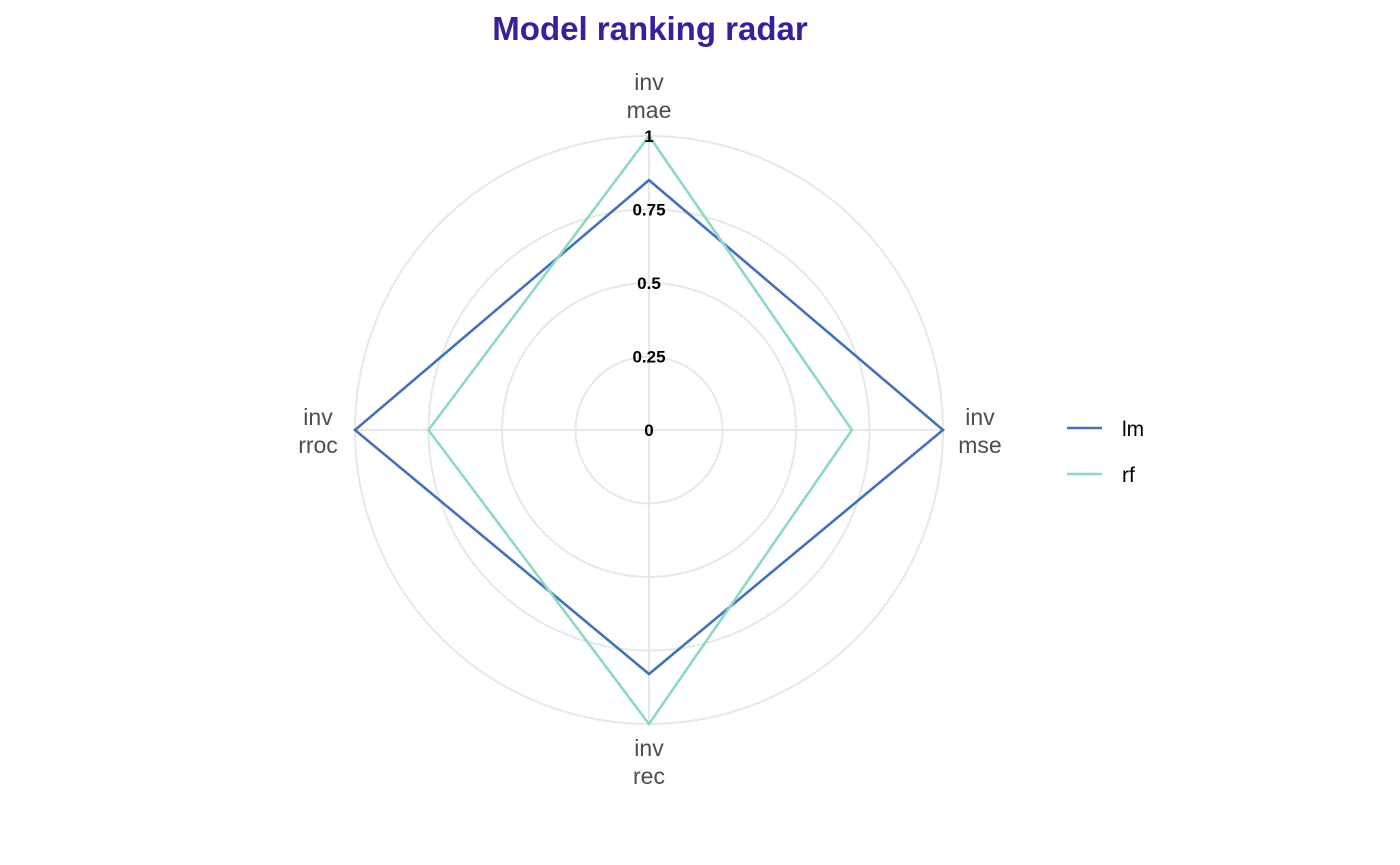  Describe the element at coordinates (1128, 475) in the screenshot. I see `legend-label-rf: rf` at that location.